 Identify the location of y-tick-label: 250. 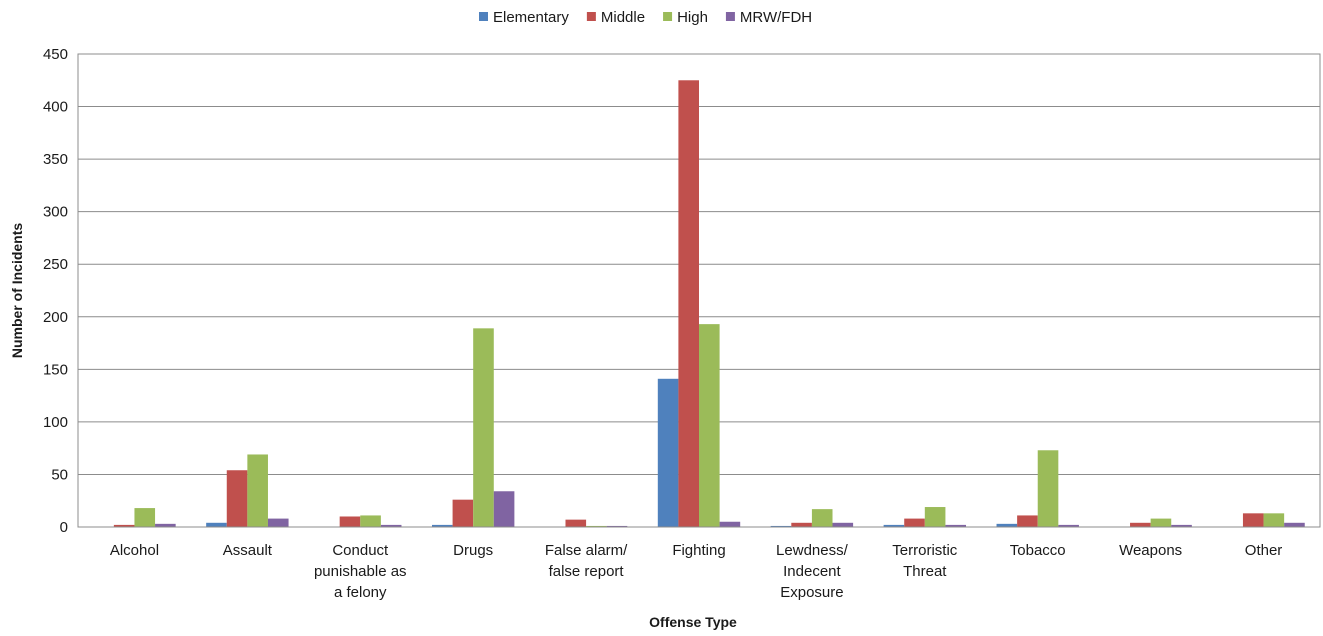
(55, 264).